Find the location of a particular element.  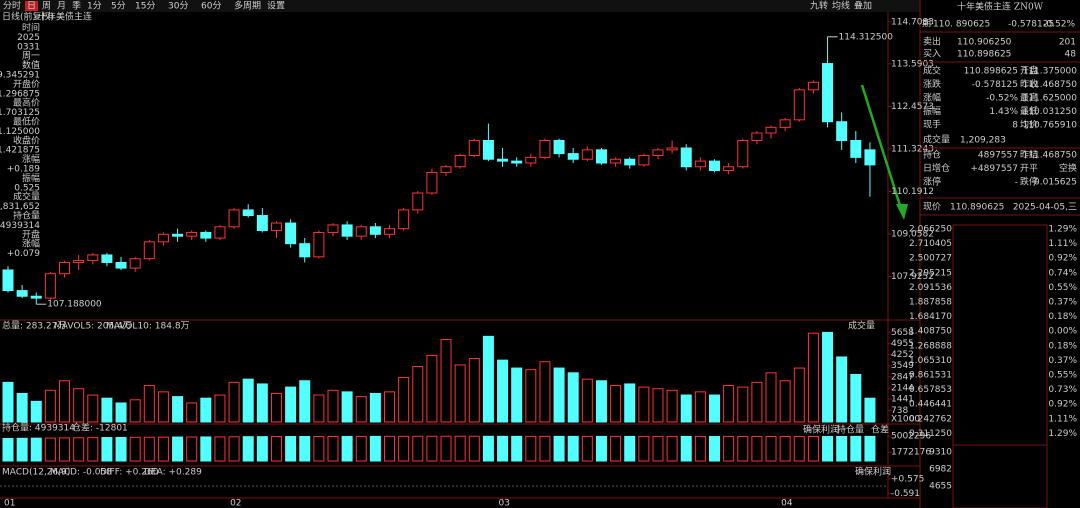

mini-left-label: 1.065310 is located at coordinates (930, 361).